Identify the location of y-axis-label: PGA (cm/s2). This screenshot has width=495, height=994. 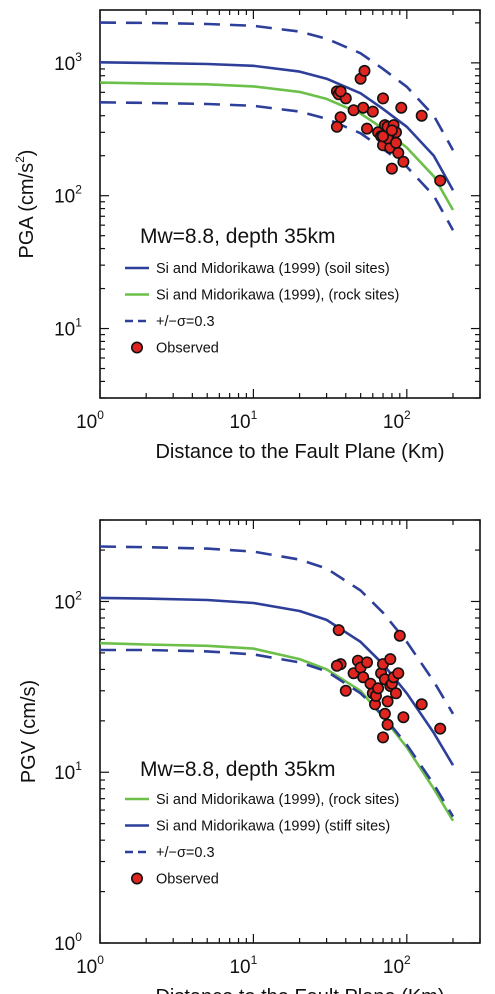
(25, 204).